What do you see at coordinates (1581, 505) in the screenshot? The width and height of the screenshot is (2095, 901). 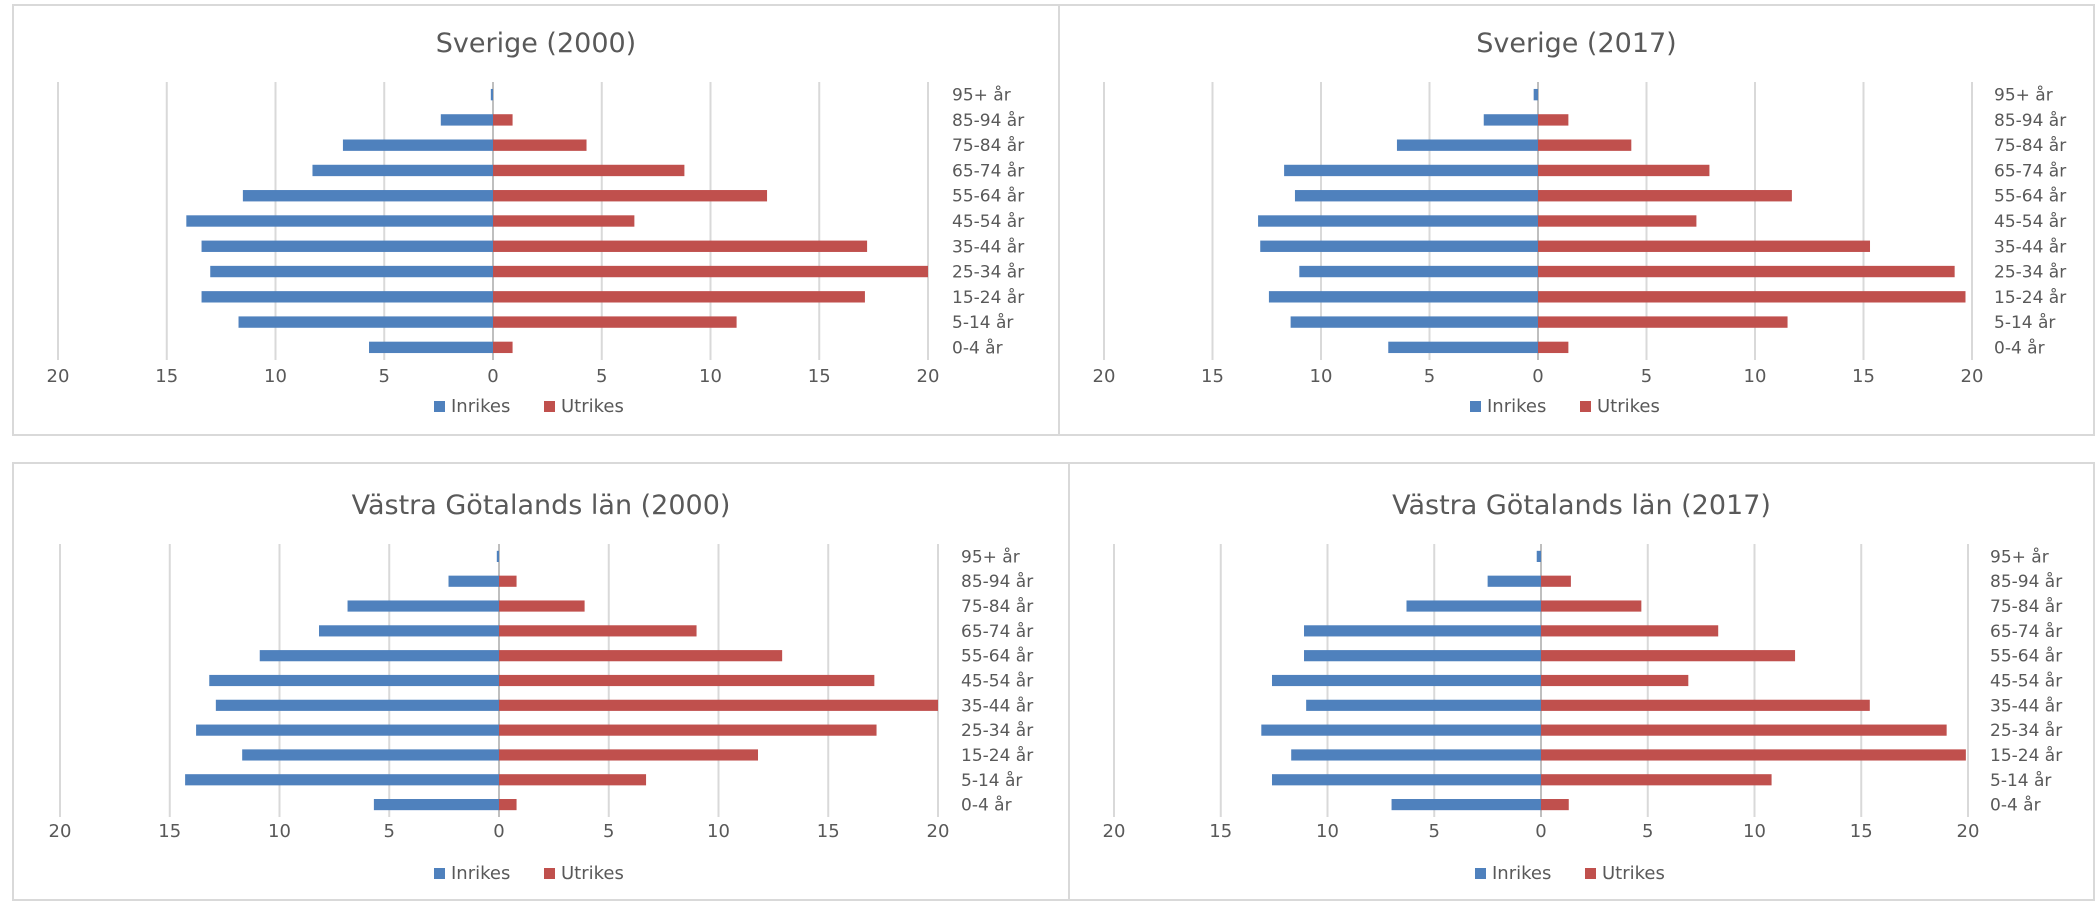 I see `chart-title: Västra Götalands län (2017)` at bounding box center [1581, 505].